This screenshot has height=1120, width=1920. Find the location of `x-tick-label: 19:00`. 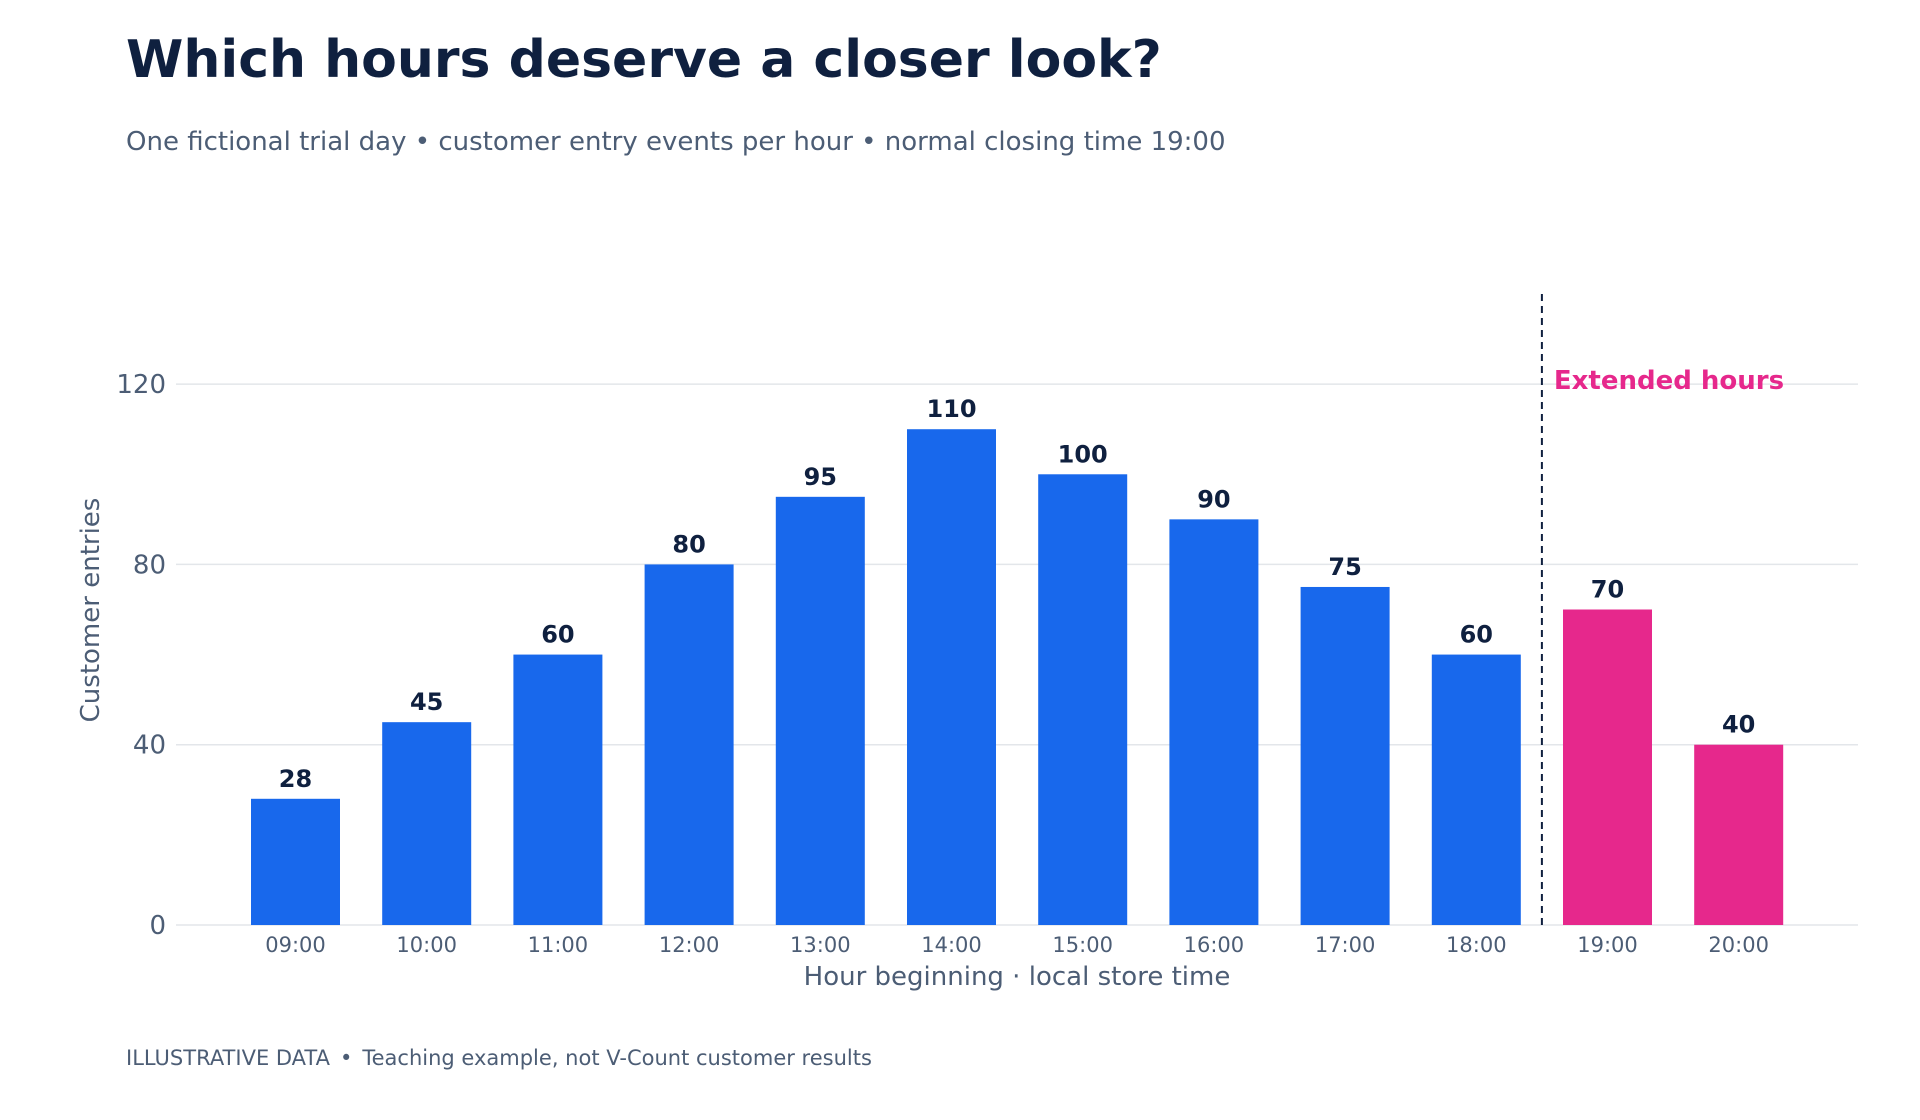

x-tick-label: 19:00 is located at coordinates (1607, 945).